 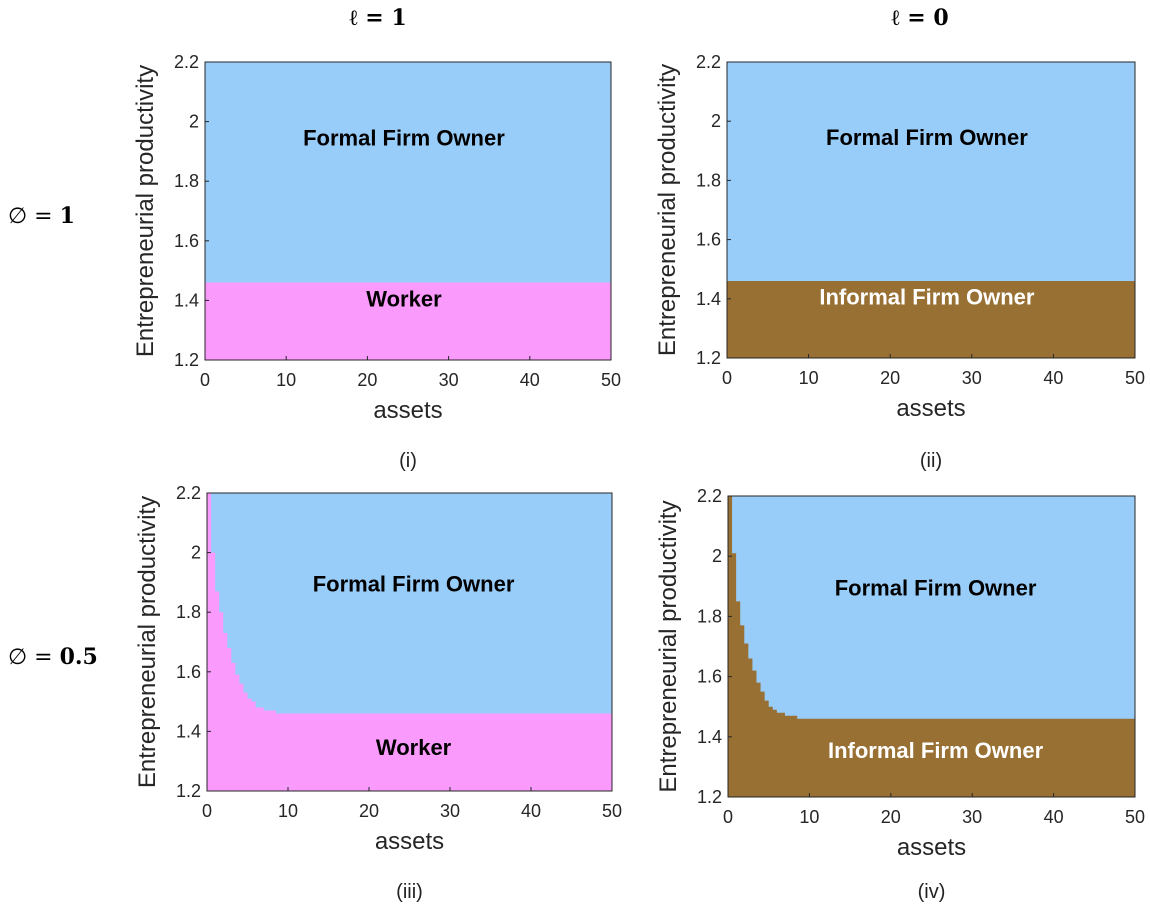 I want to click on column-header-l0: ℓ = 0, so click(x=919, y=18).